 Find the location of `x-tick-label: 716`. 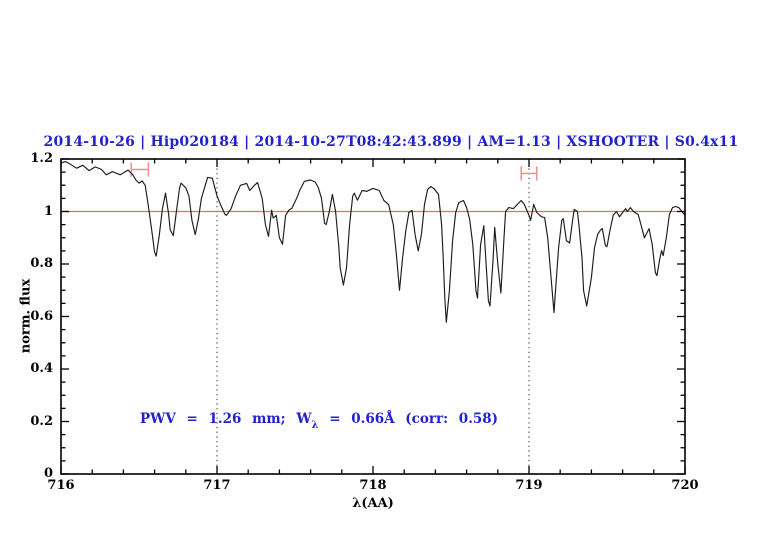

x-tick-label: 716 is located at coordinates (61, 485).